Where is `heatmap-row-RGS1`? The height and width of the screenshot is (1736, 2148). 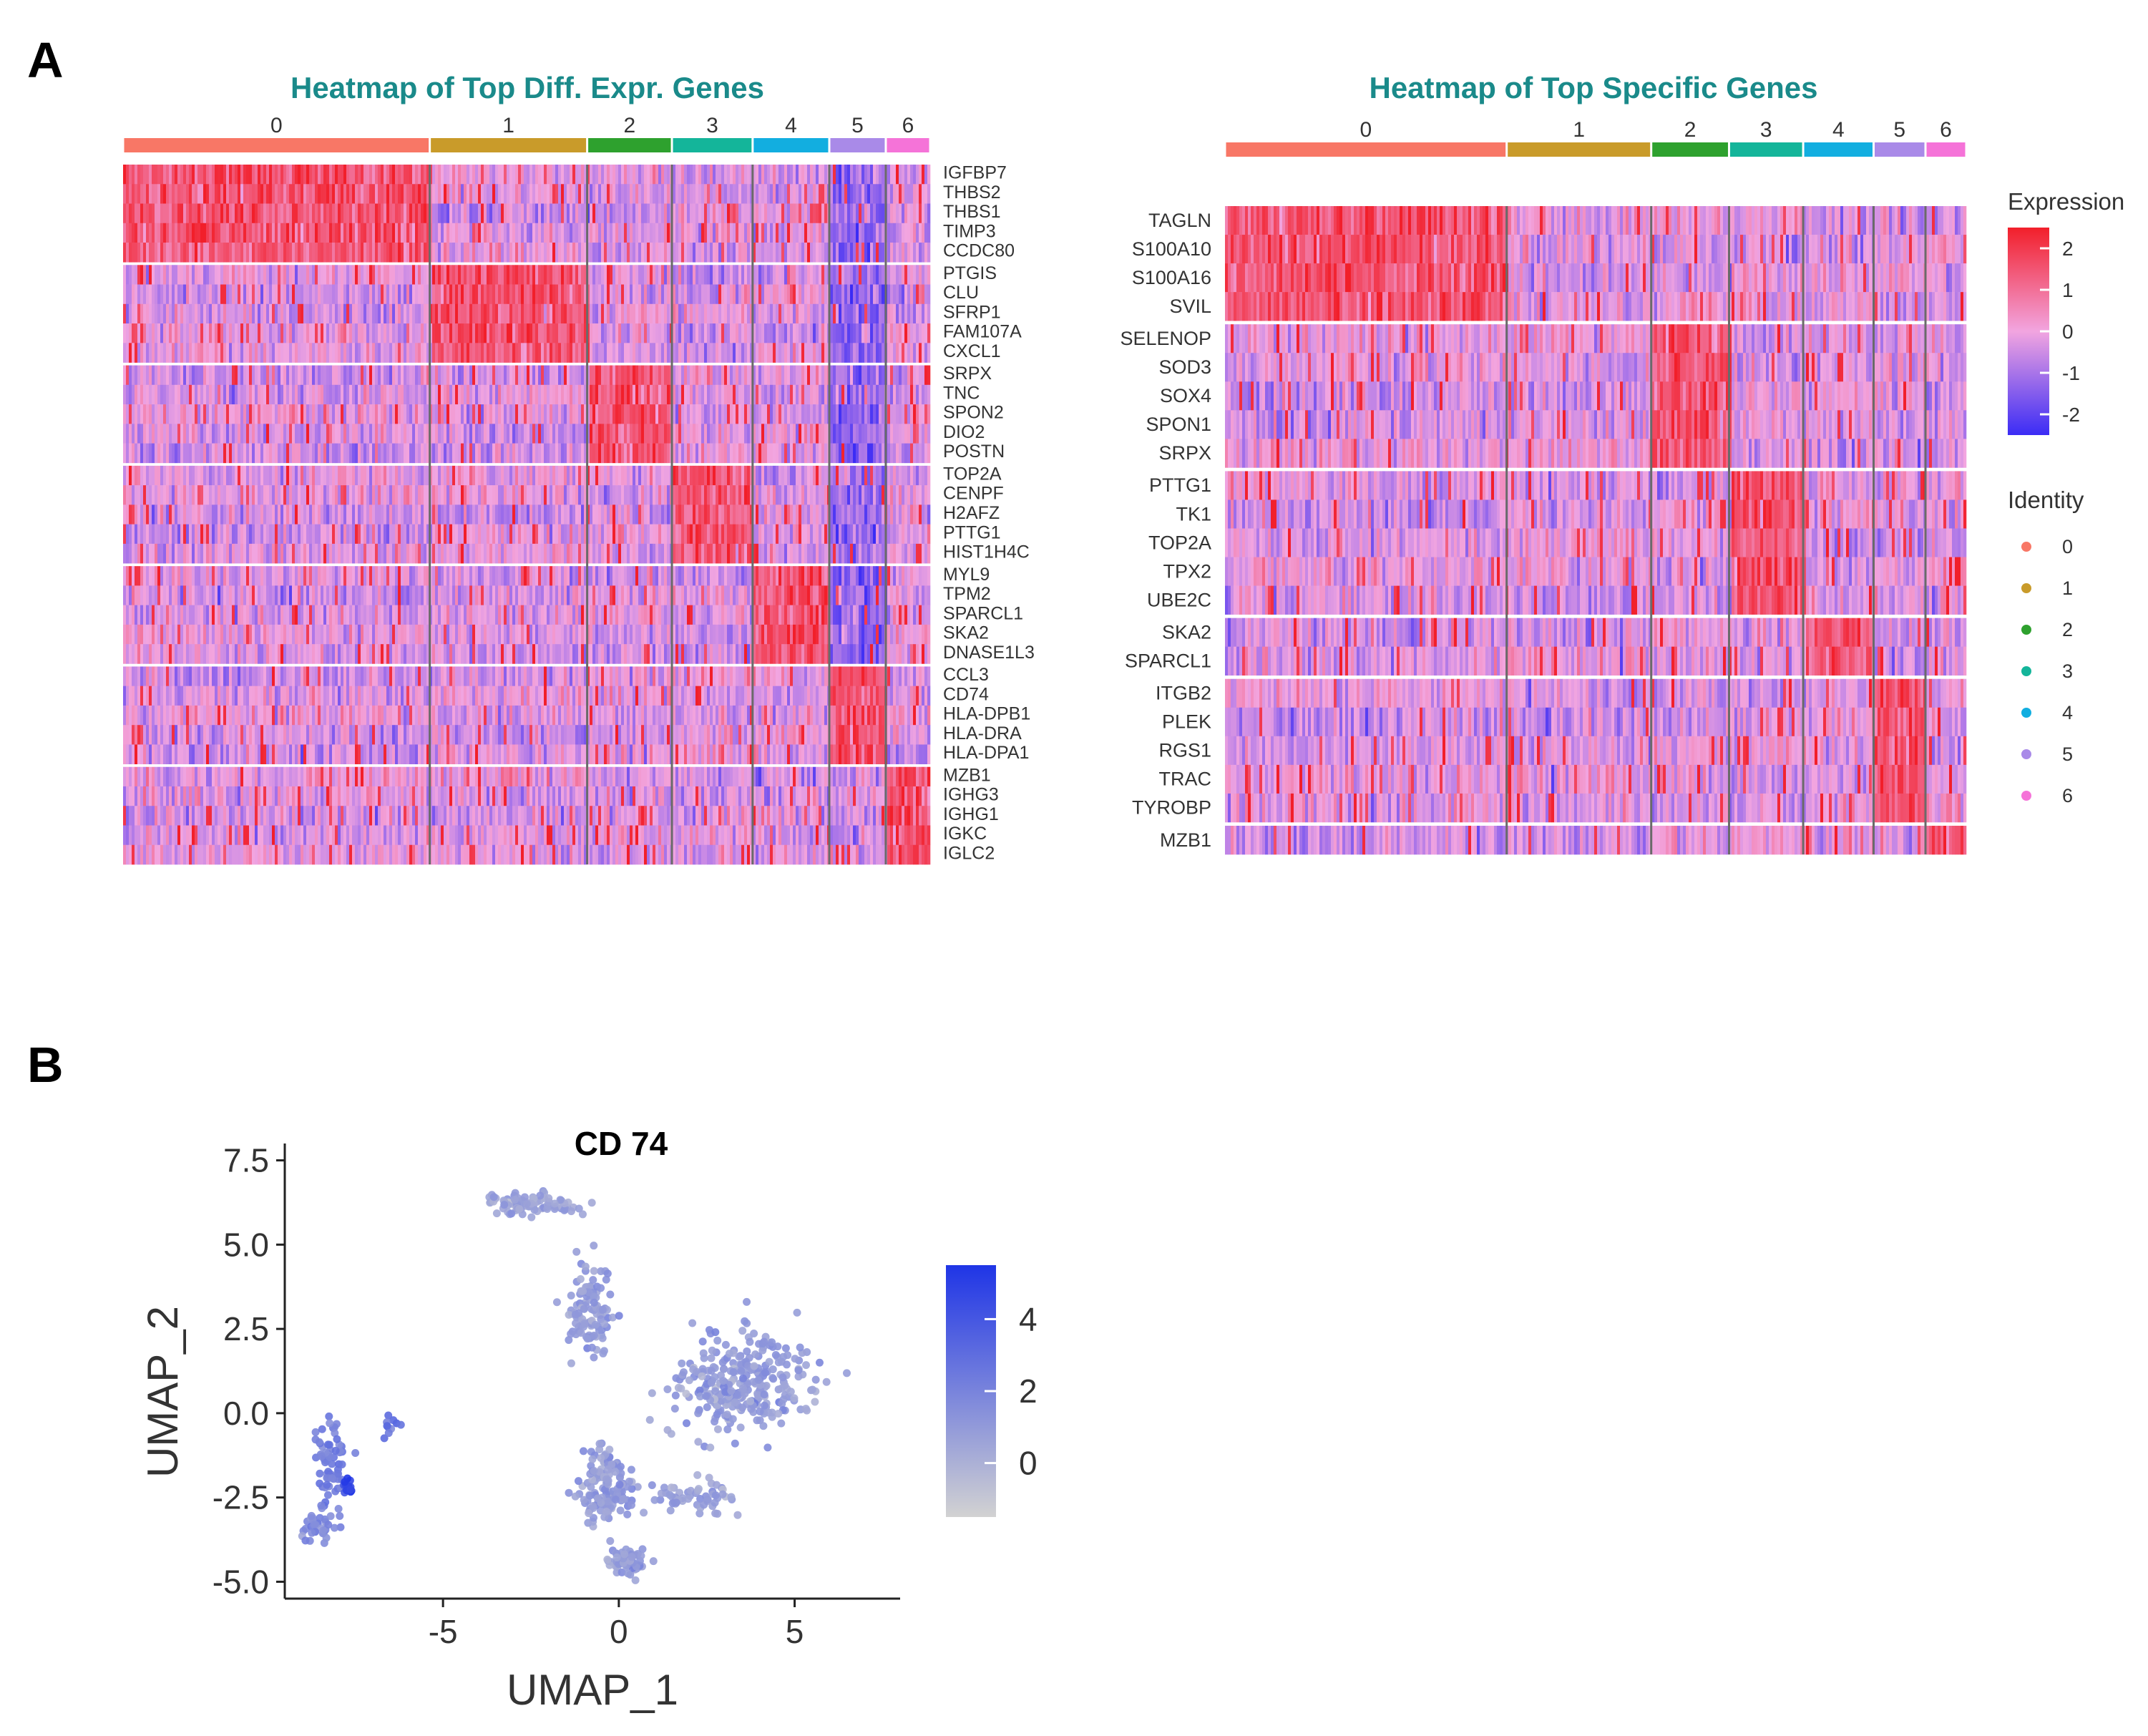 heatmap-row-RGS1 is located at coordinates (1596, 751).